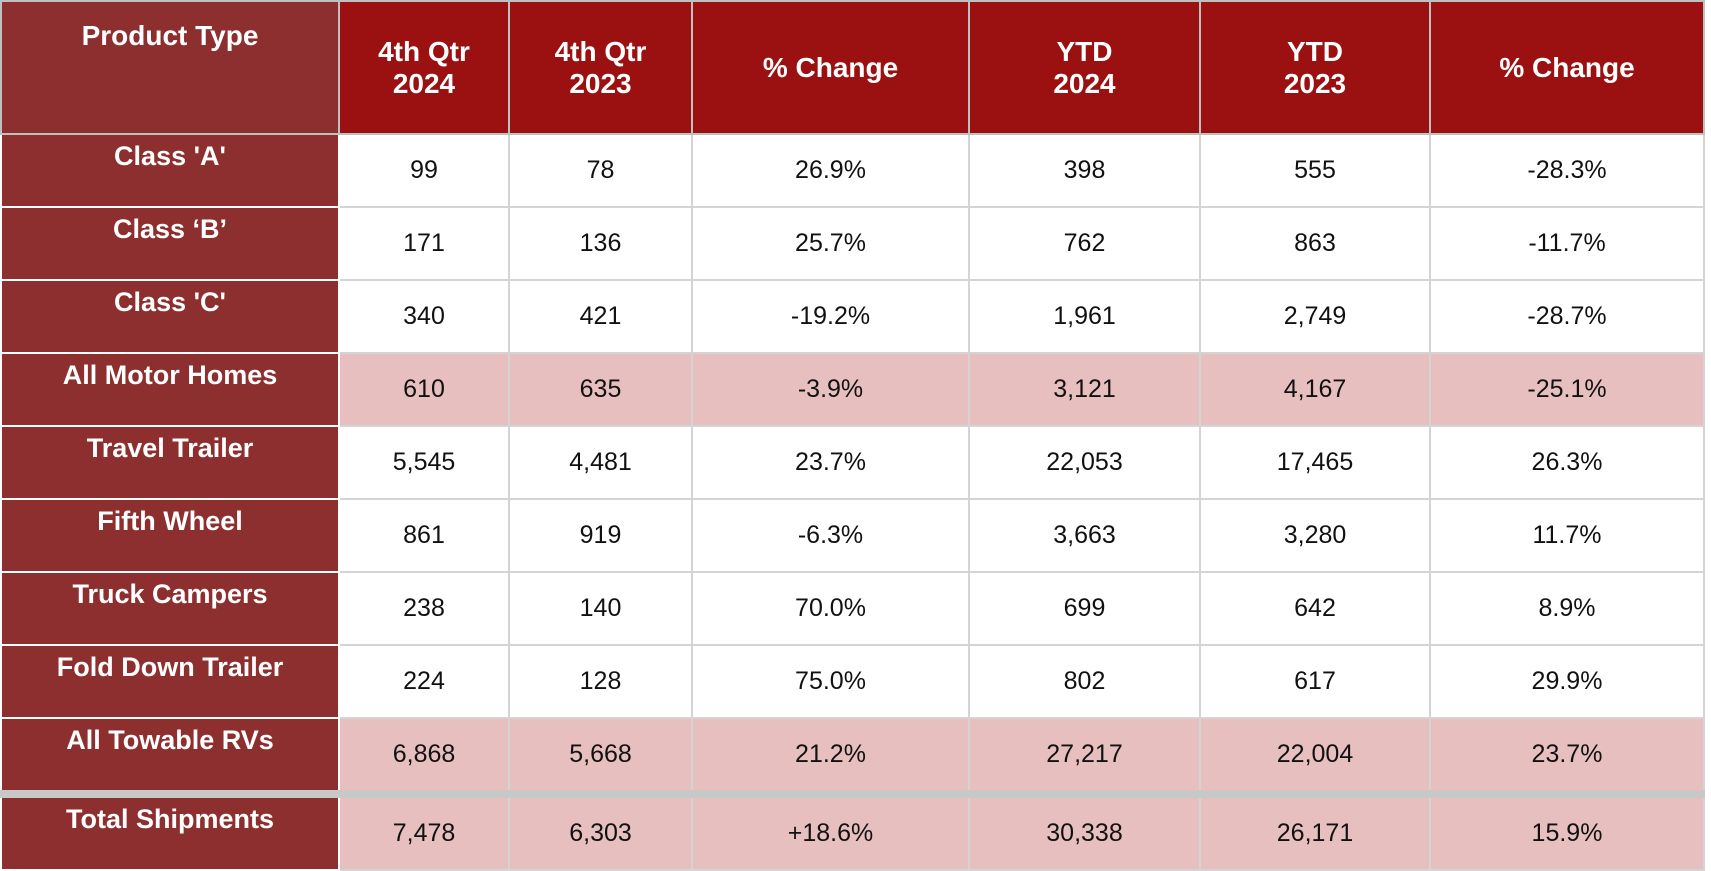 The image size is (1711, 871). What do you see at coordinates (170, 608) in the screenshot?
I see `row-label: Truck Campers` at bounding box center [170, 608].